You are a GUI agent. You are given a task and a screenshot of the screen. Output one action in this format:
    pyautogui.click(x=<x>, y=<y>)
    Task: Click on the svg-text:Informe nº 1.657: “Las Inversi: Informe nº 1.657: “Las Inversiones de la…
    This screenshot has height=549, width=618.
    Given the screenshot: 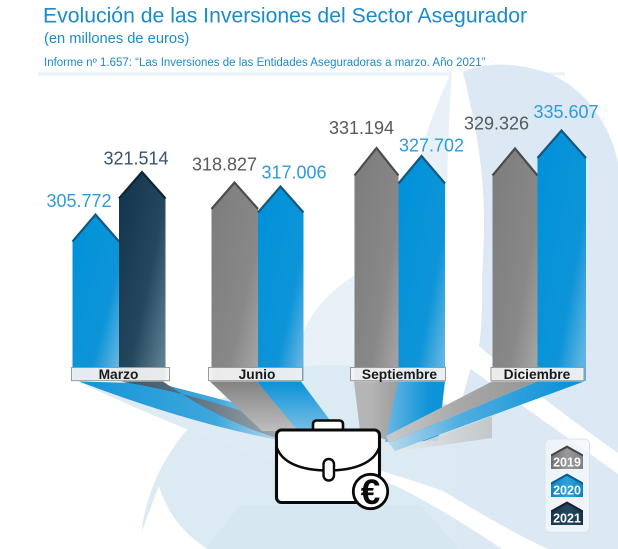 What is the action you would take?
    pyautogui.click(x=265, y=63)
    